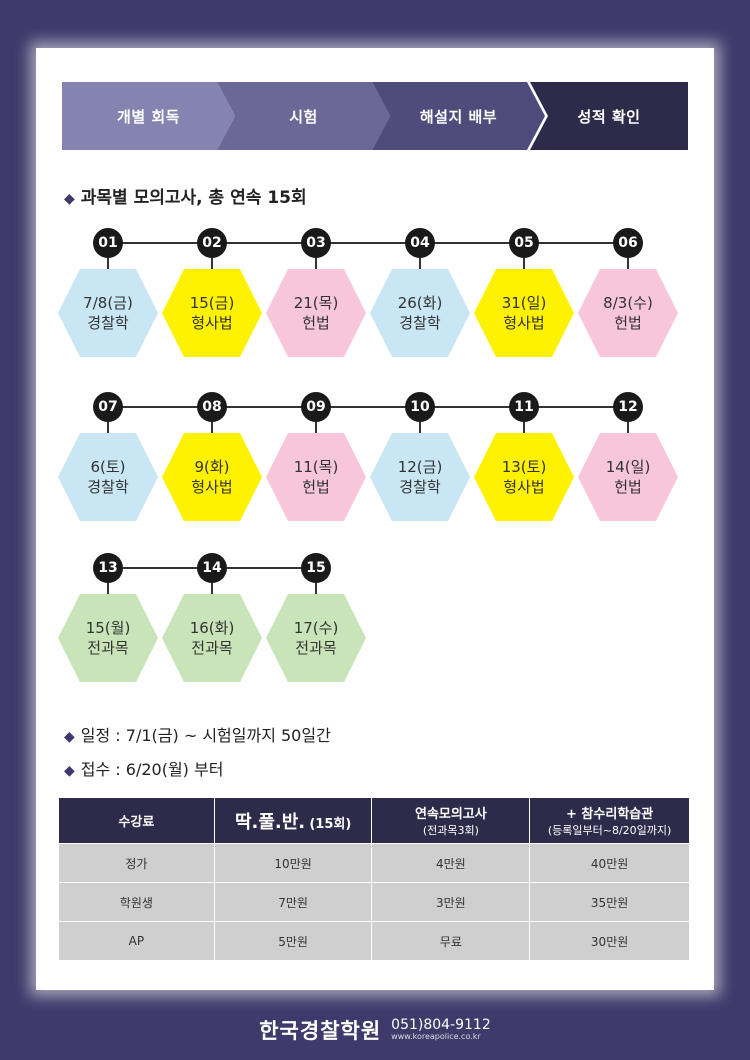  I want to click on contact-info: 051)804-9112 www.koreapolice.co.kr, so click(441, 1029).